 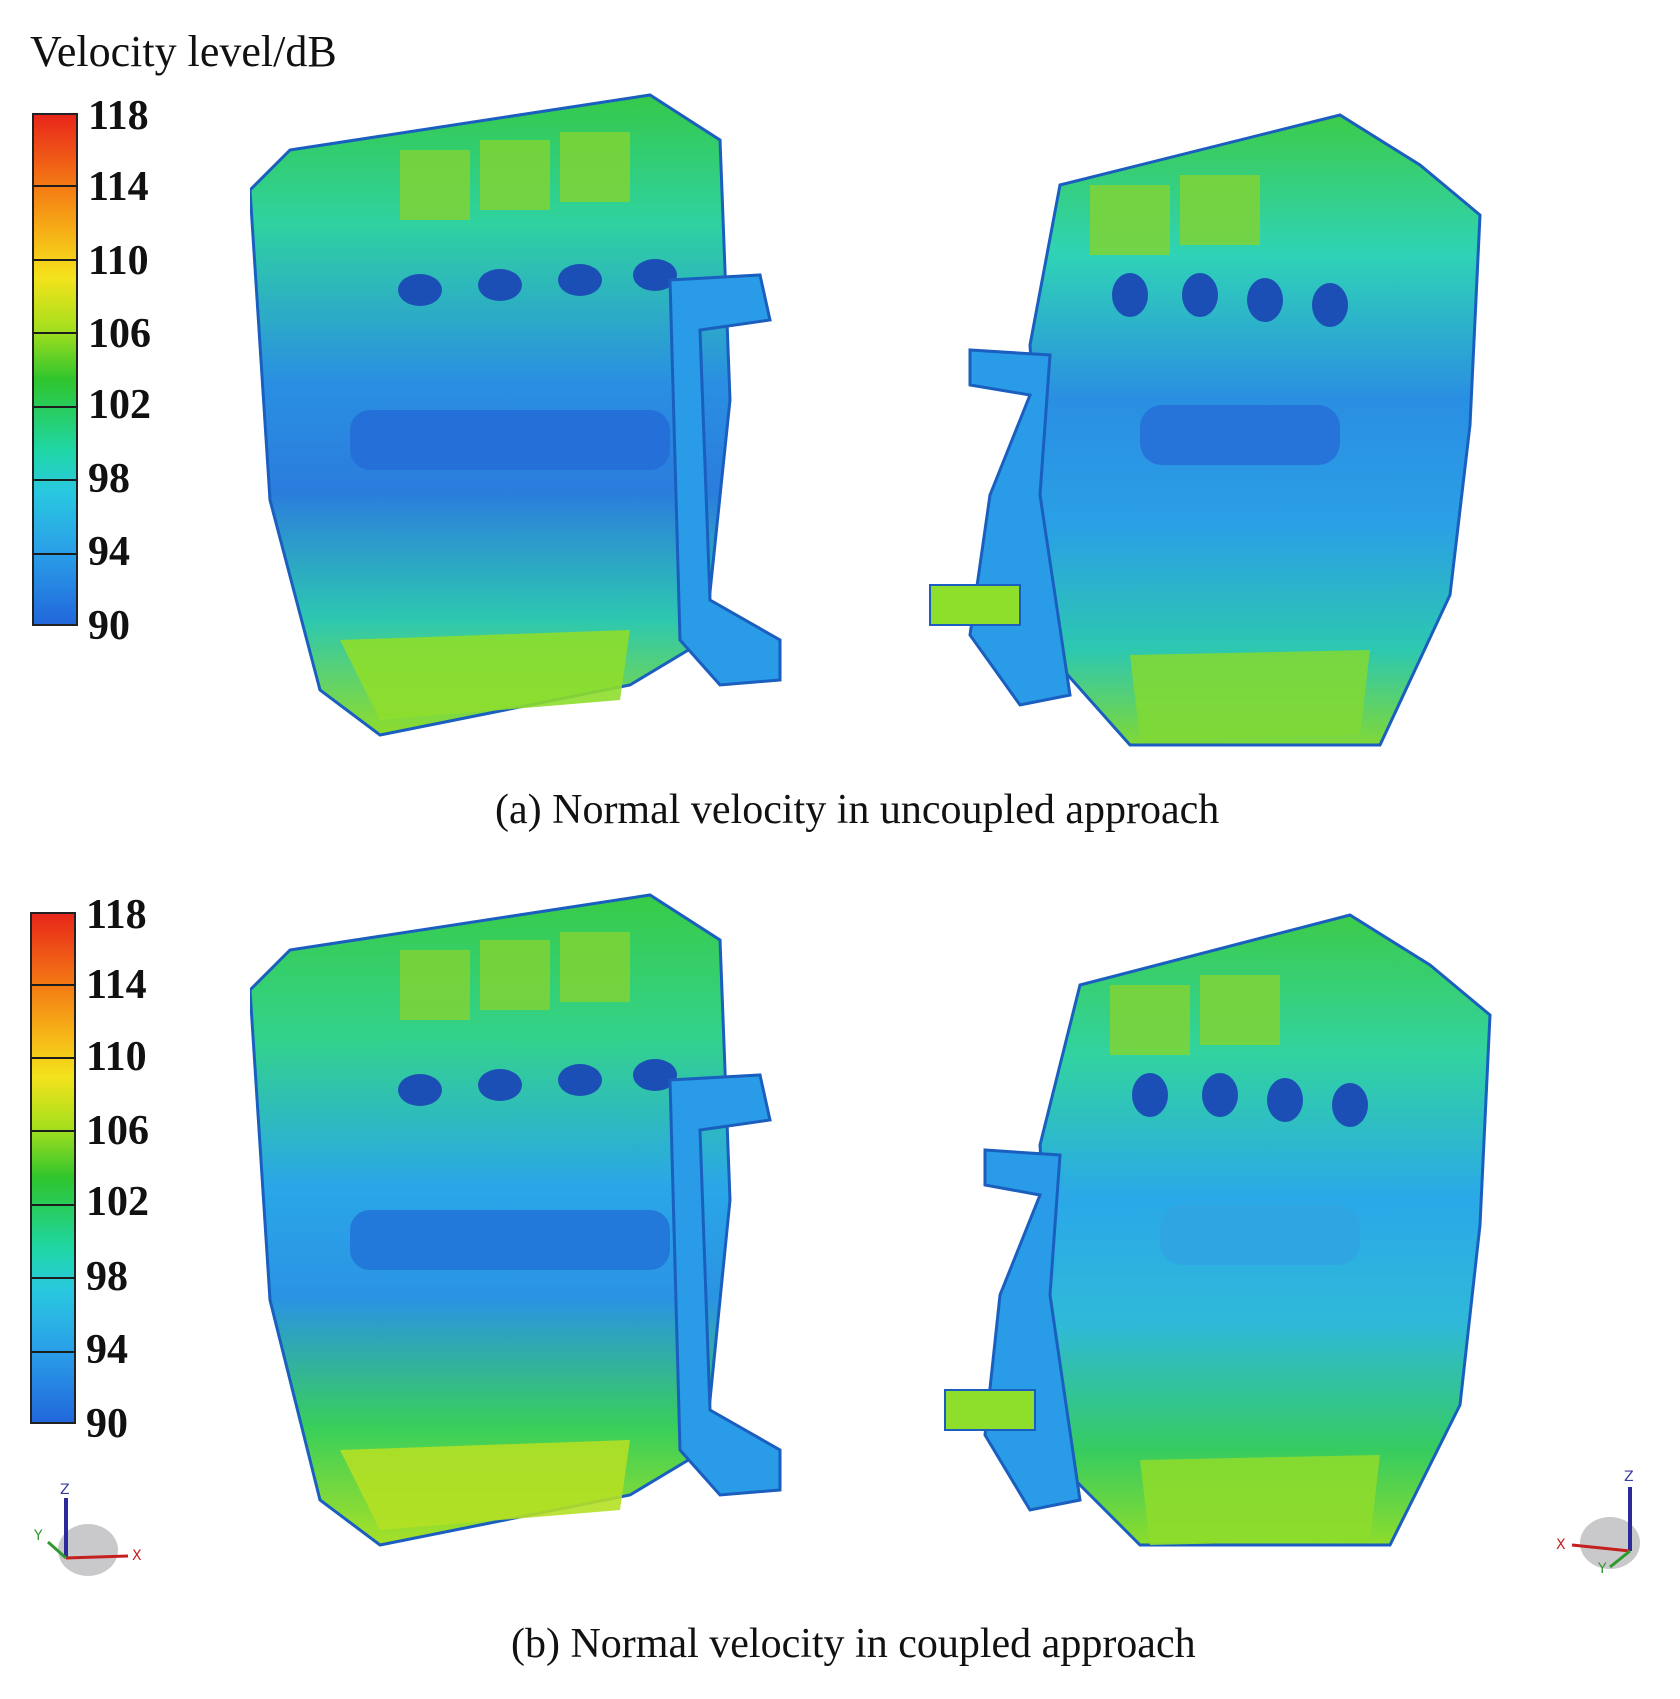 I want to click on engine-render-a-right, so click(x=1205, y=430).